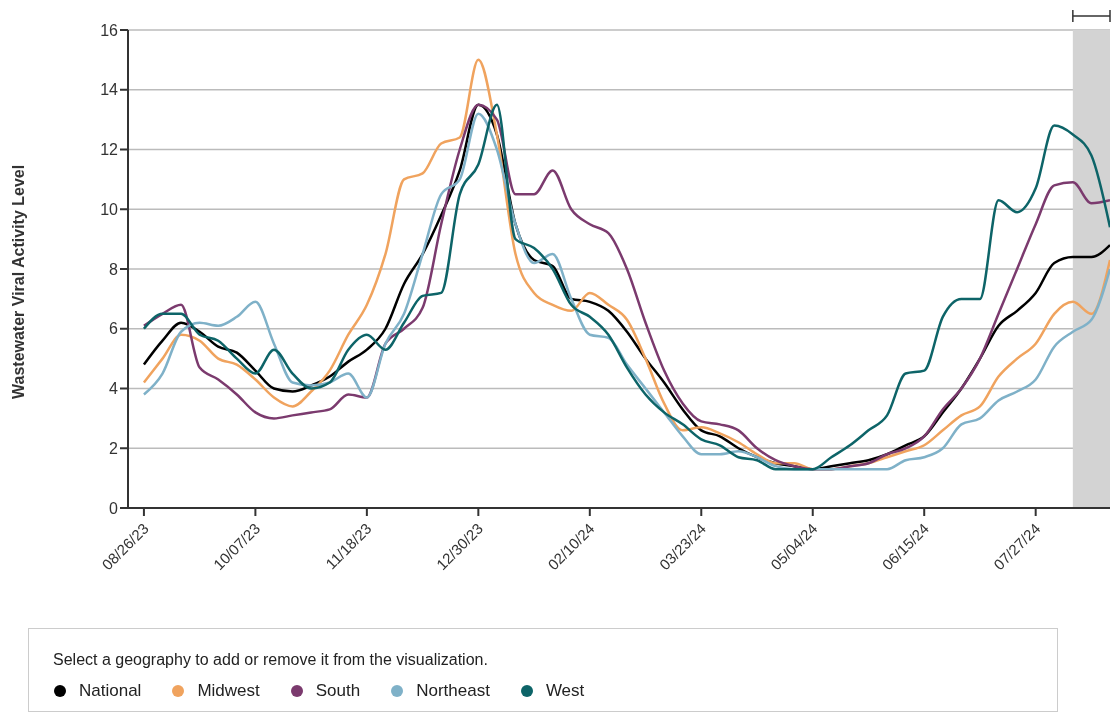 Image resolution: width=1118 pixels, height=722 pixels. What do you see at coordinates (114, 448) in the screenshot?
I see `y-tick-label: 2` at bounding box center [114, 448].